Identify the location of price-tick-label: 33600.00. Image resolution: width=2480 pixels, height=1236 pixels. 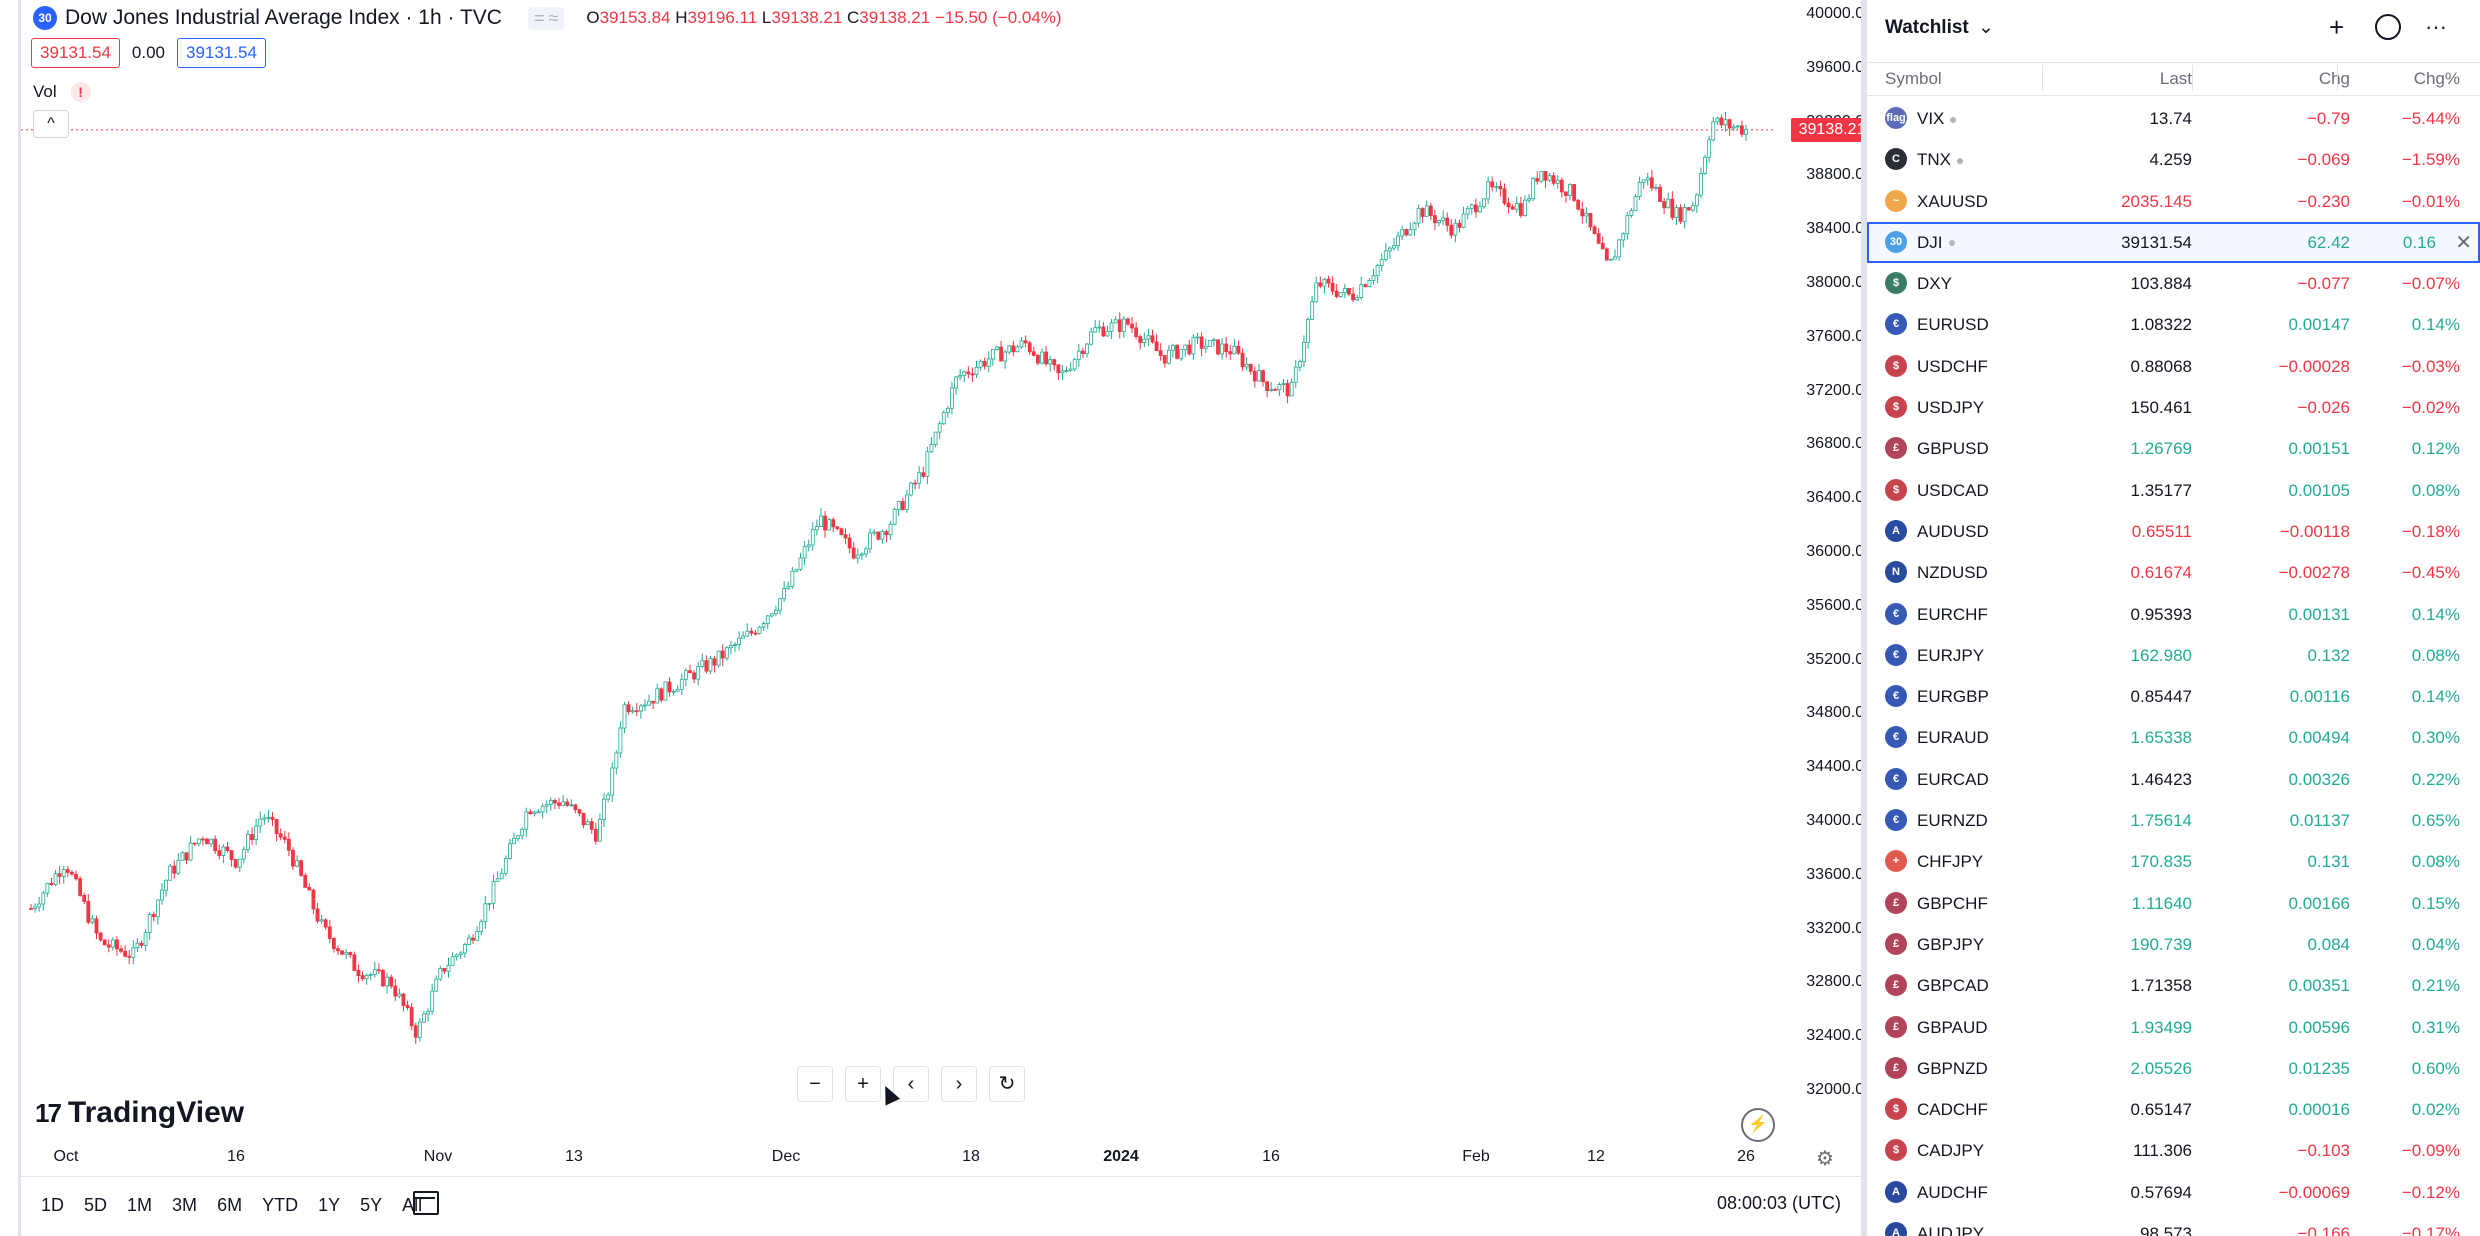
(1839, 874).